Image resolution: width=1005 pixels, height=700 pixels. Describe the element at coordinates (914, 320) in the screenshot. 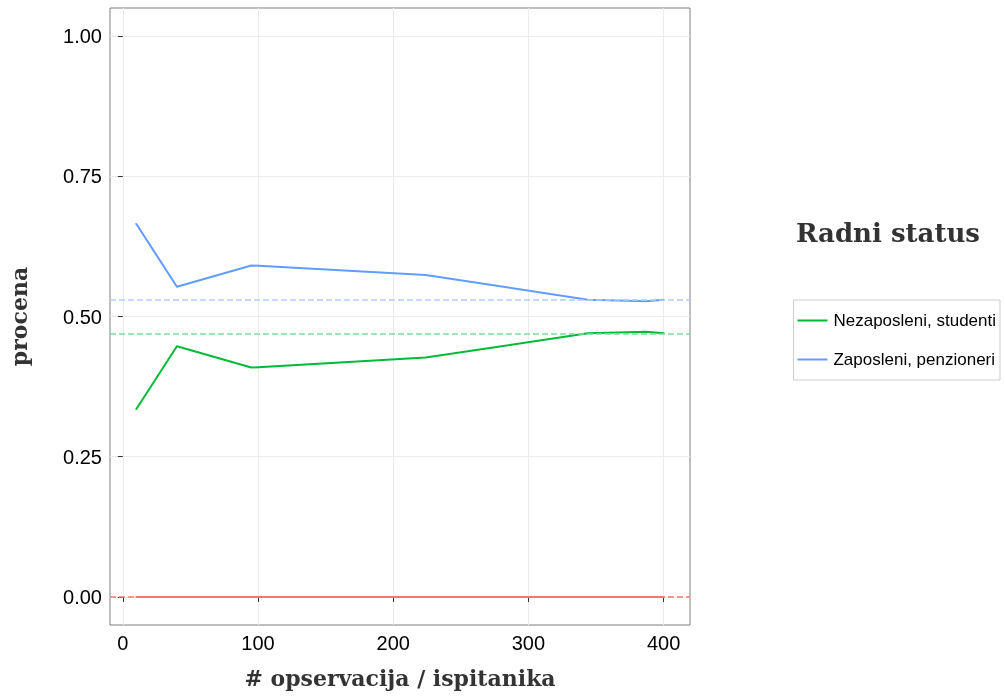

I see `legend-label: Nezaposleni, studenti` at that location.